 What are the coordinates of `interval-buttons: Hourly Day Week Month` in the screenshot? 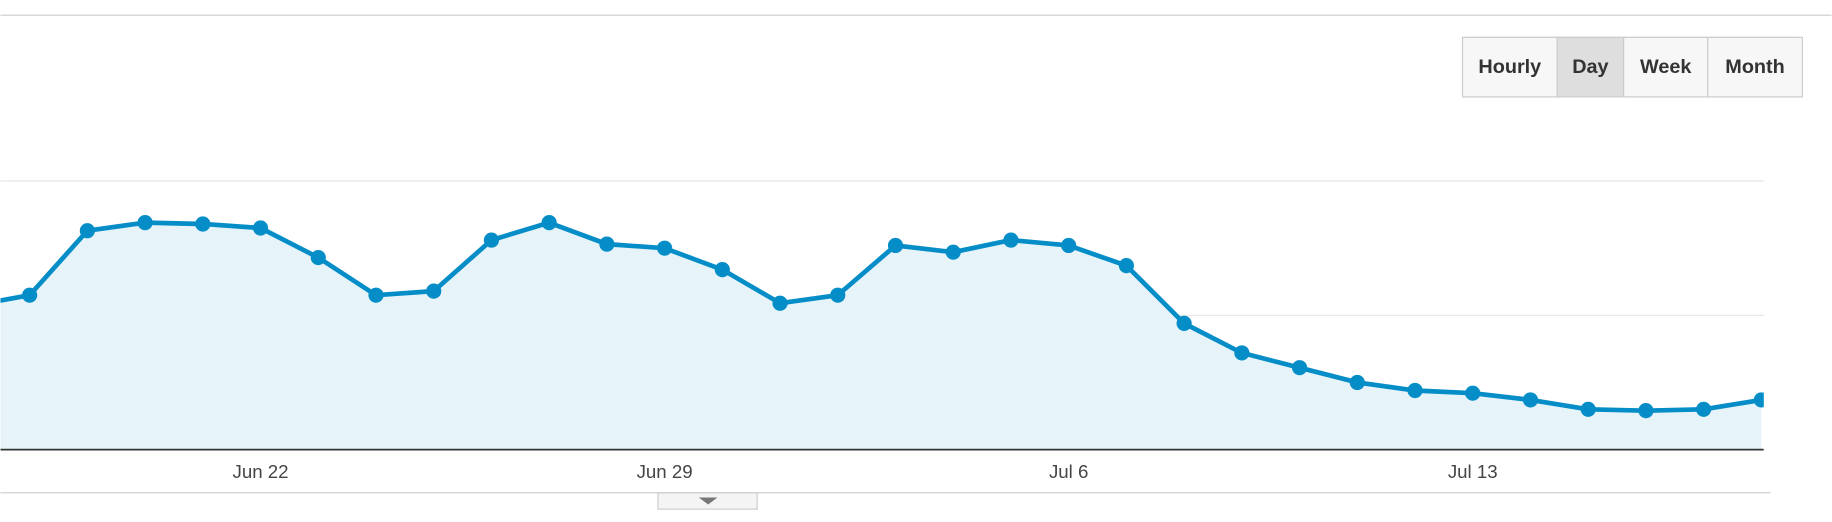 It's located at (1632, 67).